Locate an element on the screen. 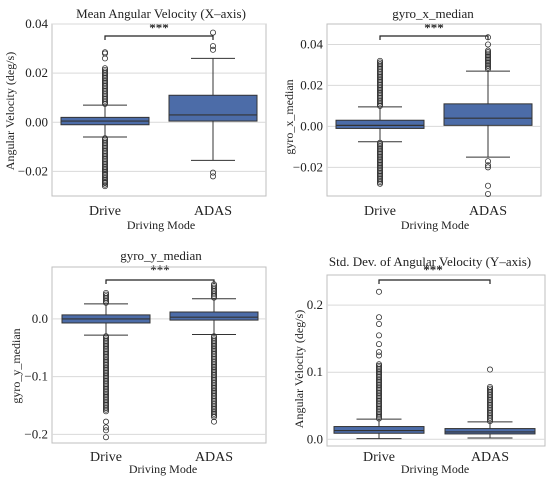 This screenshot has width=550, height=481. plot-frame is located at coordinates (436, 360).